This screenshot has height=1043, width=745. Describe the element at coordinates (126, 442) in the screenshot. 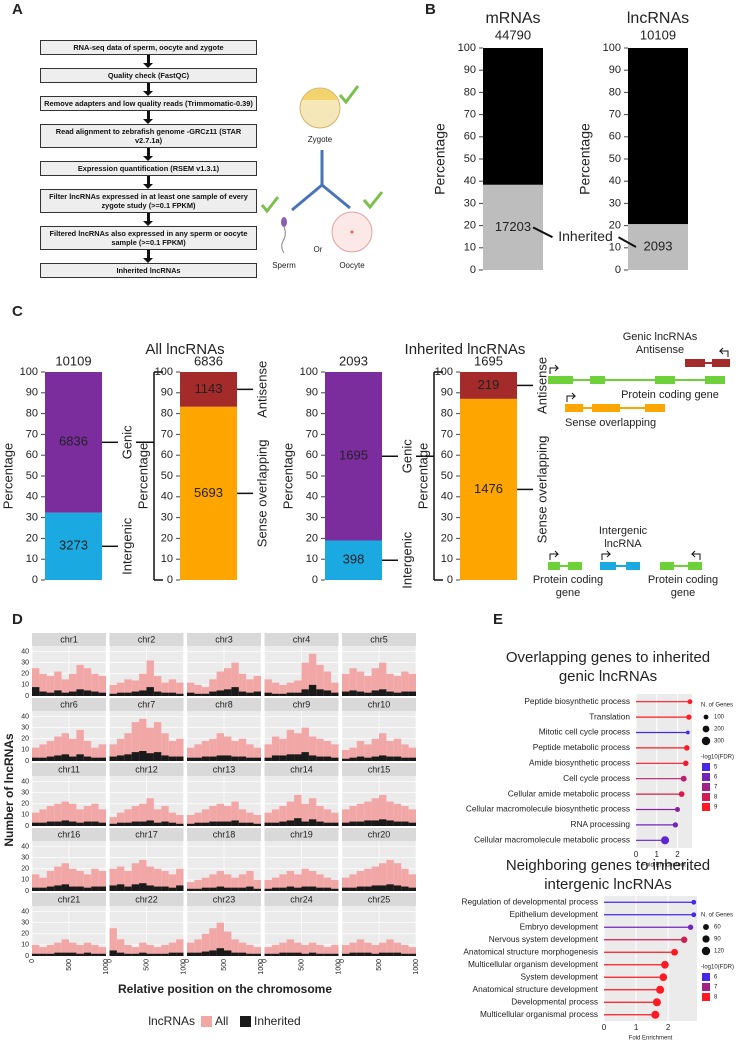

I see `segment-name: Genic` at that location.